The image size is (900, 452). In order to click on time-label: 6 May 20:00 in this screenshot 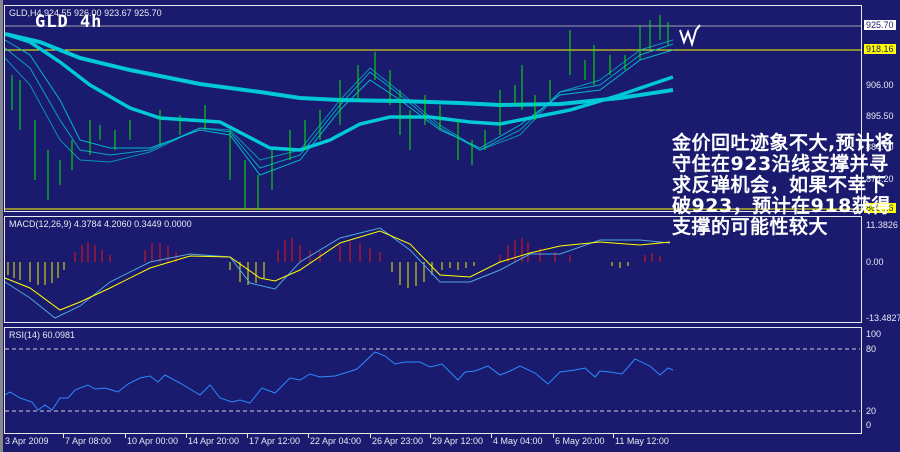, I will do `click(580, 441)`.